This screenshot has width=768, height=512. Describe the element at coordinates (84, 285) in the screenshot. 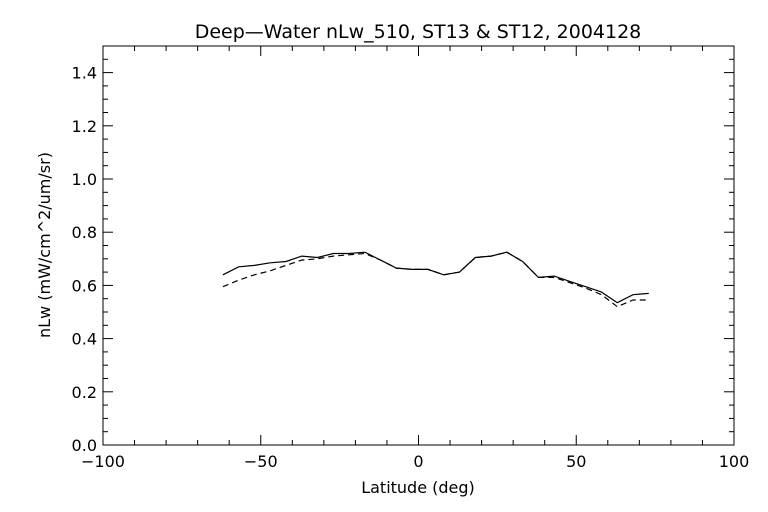

I see `y-tick-label: 0.6` at that location.